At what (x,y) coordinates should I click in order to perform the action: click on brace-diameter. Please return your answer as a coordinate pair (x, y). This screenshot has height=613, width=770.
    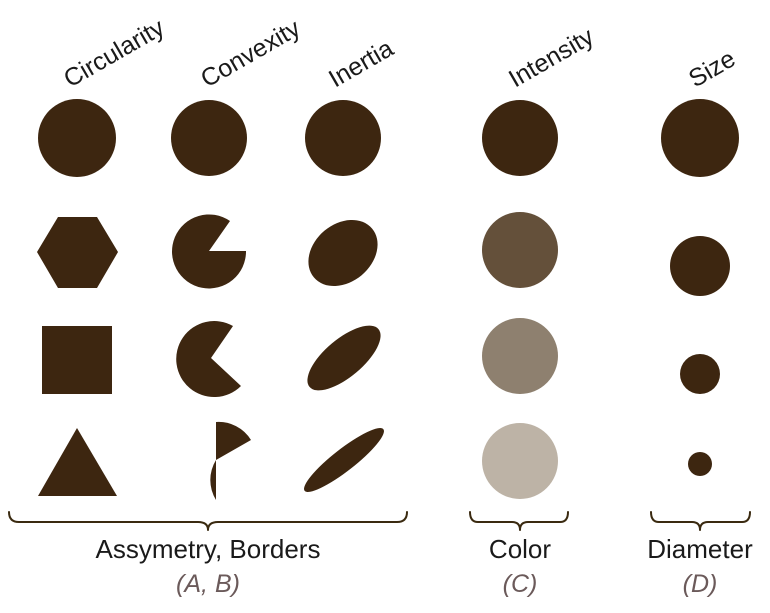
    Looking at the image, I should click on (700, 521).